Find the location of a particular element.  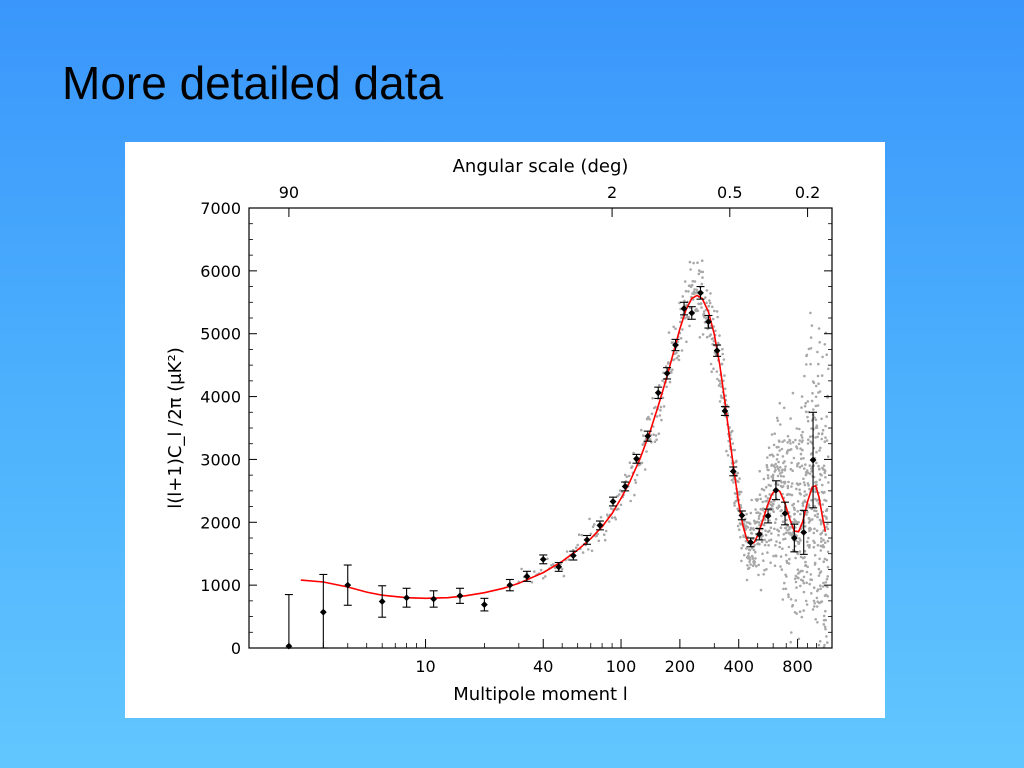

x-tick-label: 40 is located at coordinates (543, 666).